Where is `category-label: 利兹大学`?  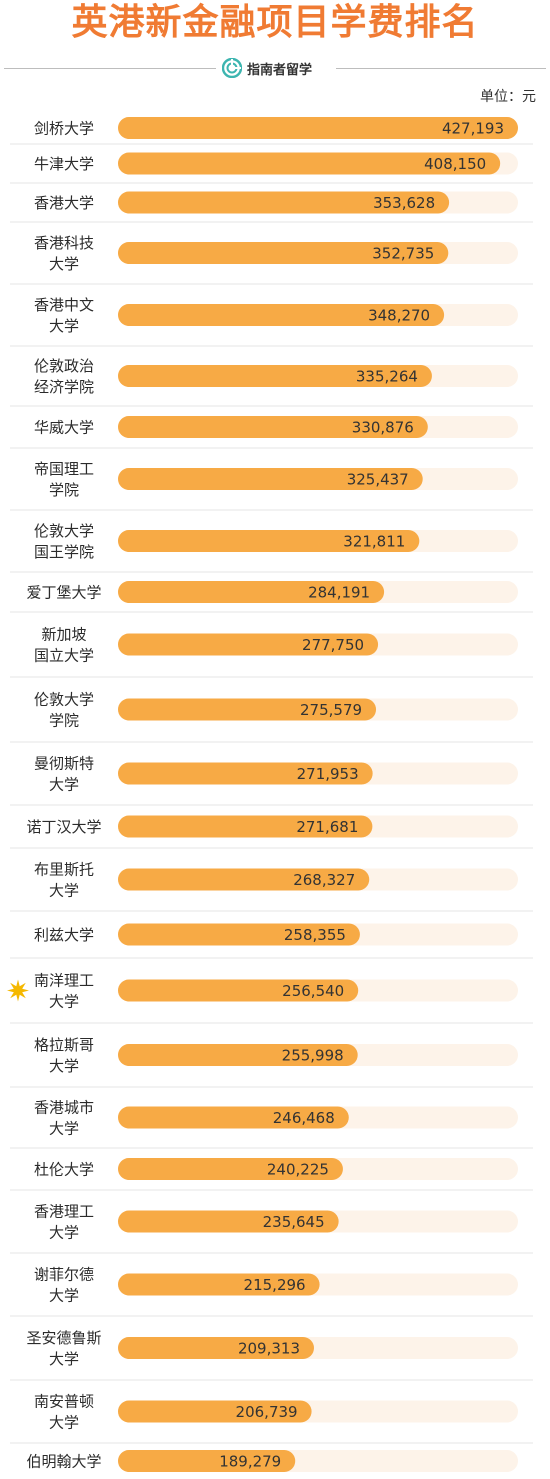 category-label: 利兹大学 is located at coordinates (64, 935).